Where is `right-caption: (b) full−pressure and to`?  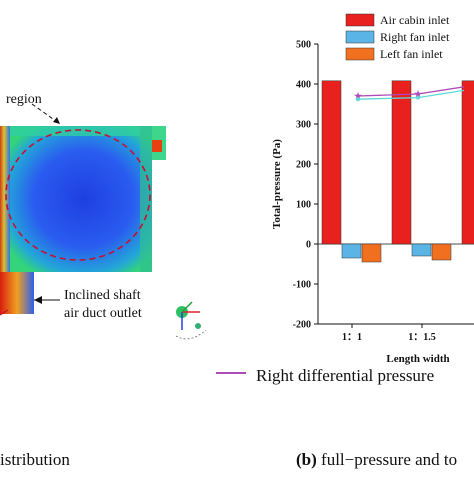
right-caption: (b) full−pressure and to is located at coordinates (376, 460).